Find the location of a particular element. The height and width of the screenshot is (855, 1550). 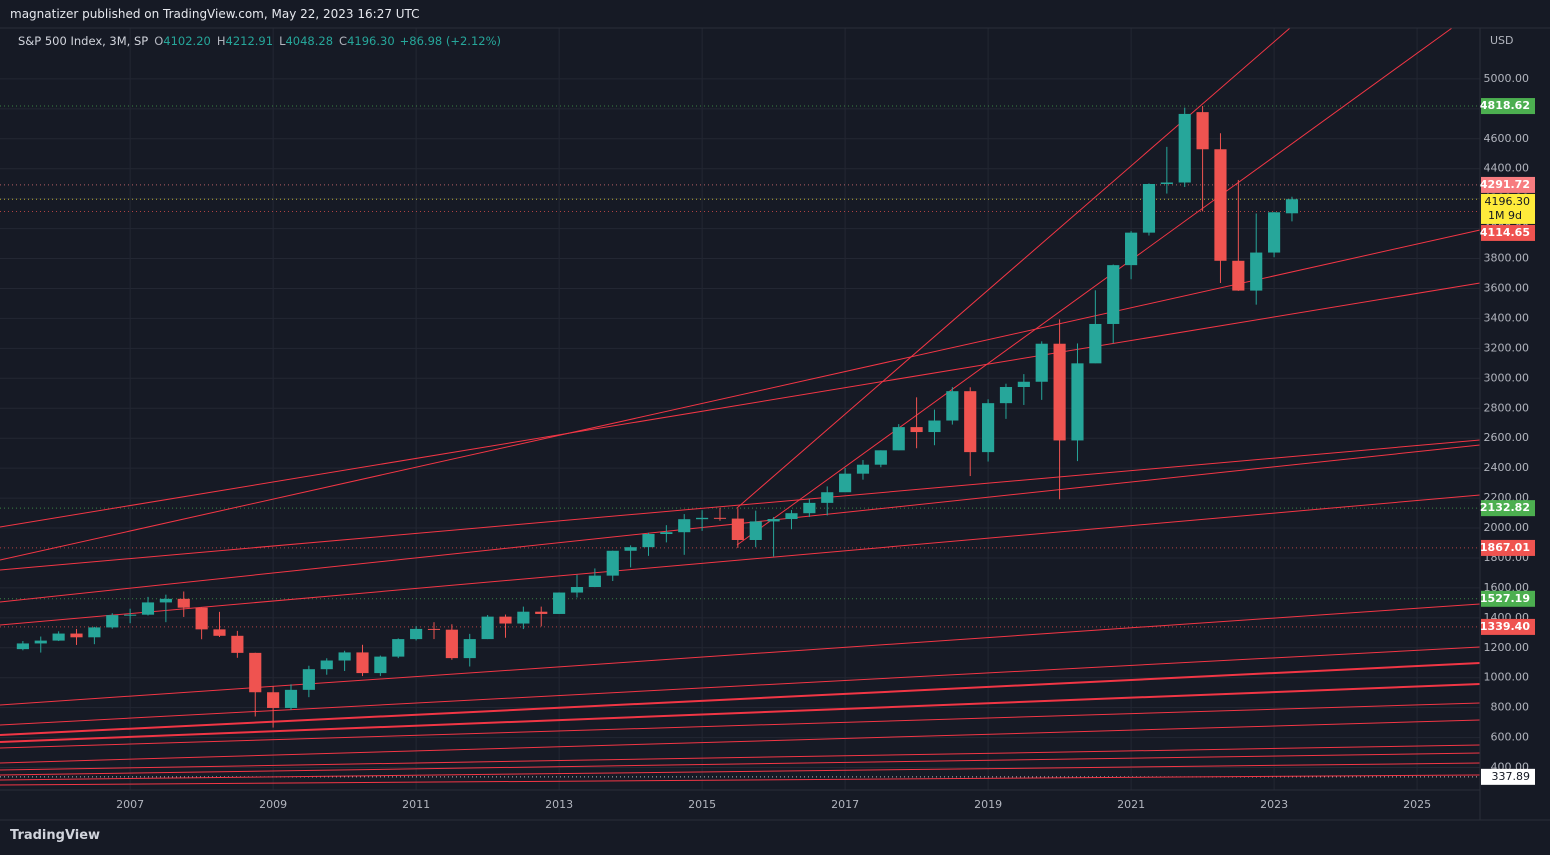

brand-text: TradingView is located at coordinates (55, 835).